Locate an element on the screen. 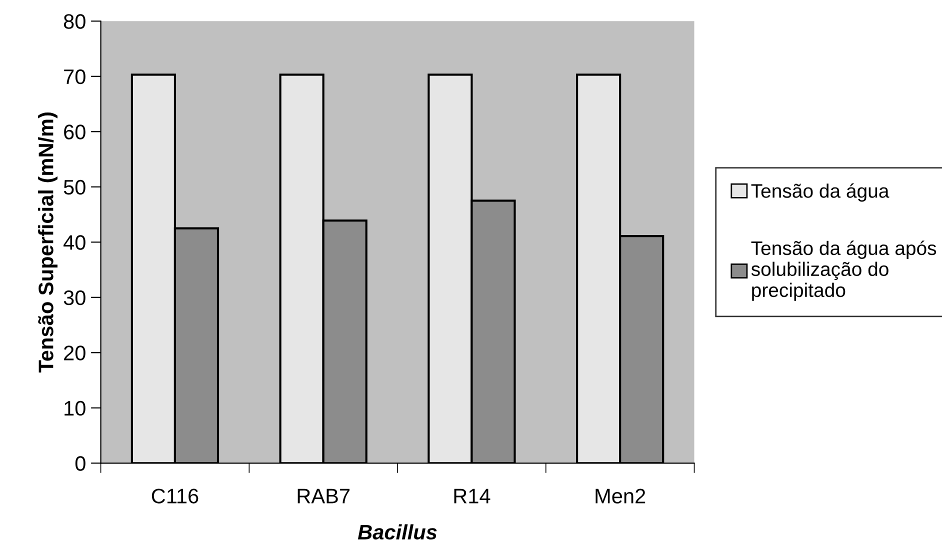 Image resolution: width=942 pixels, height=556 pixels. y-tick-label: 80 is located at coordinates (75, 21).